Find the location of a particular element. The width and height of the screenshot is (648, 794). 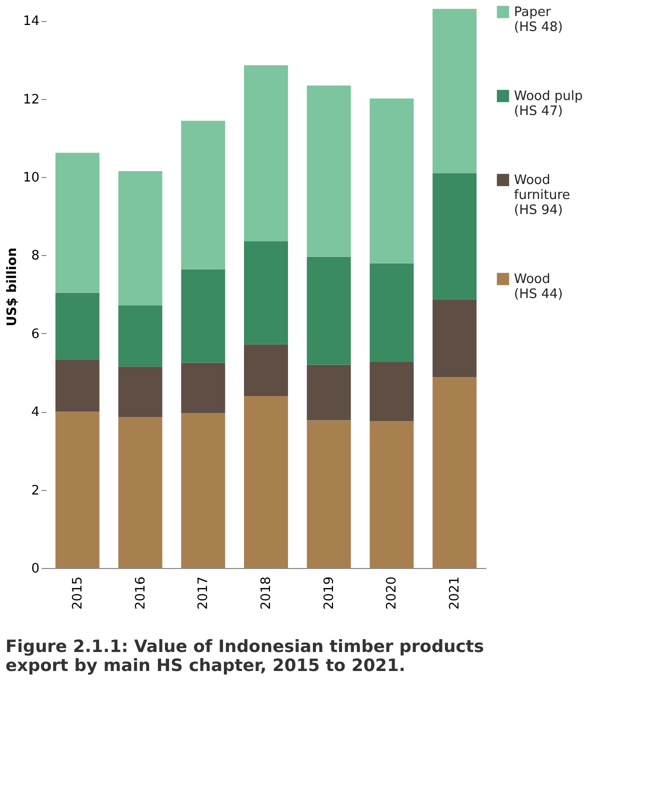

y-tick-label: 14 is located at coordinates (31, 22).